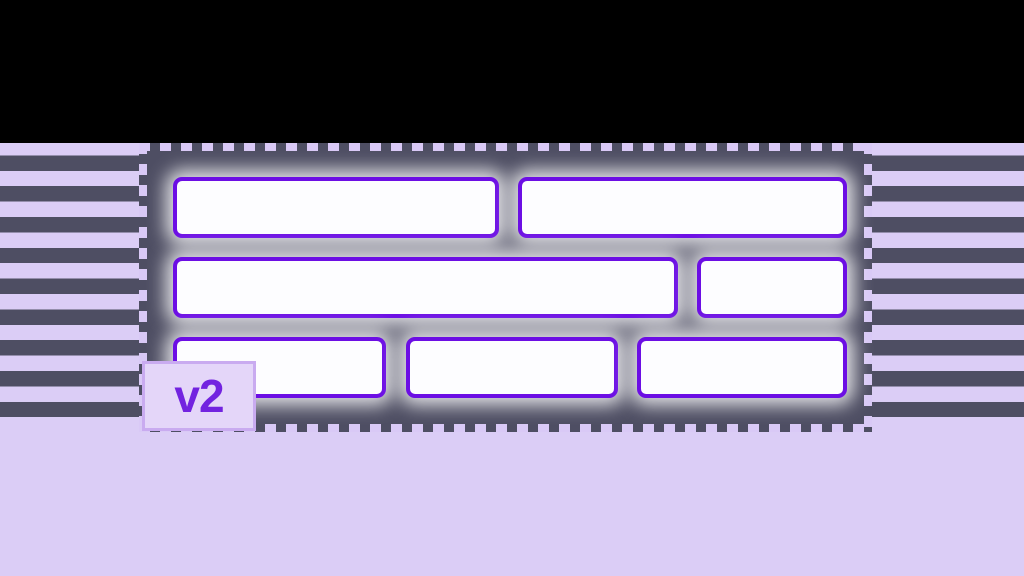  I want to click on panel-dash-border-top, so click(505, 147).